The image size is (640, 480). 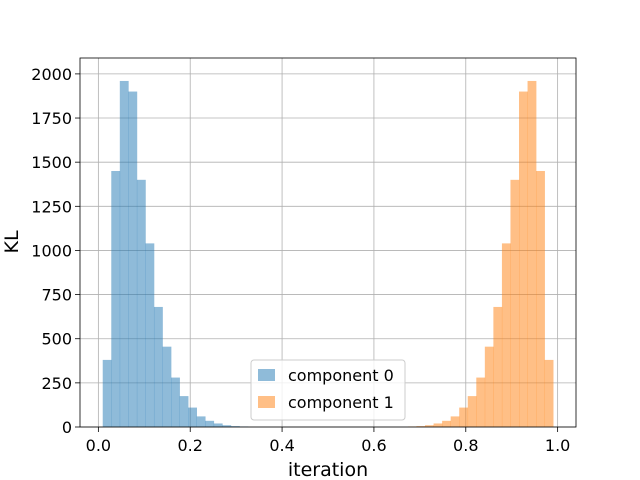 What do you see at coordinates (373, 445) in the screenshot?
I see `x-tick-label: 0.6` at bounding box center [373, 445].